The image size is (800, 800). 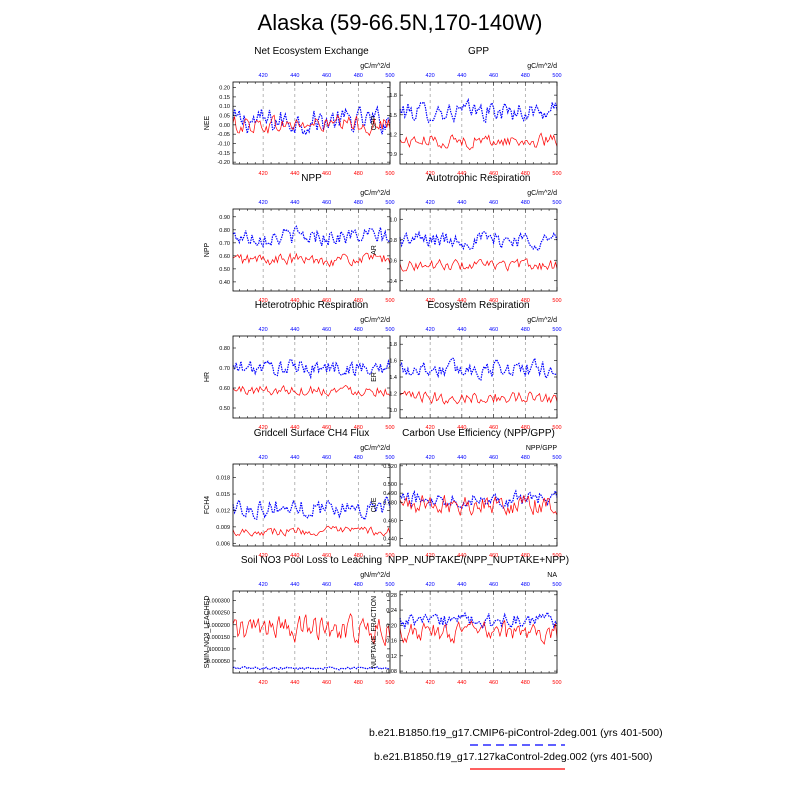 What do you see at coordinates (374, 250) in the screenshot?
I see `y-axis-label: AR` at bounding box center [374, 250].